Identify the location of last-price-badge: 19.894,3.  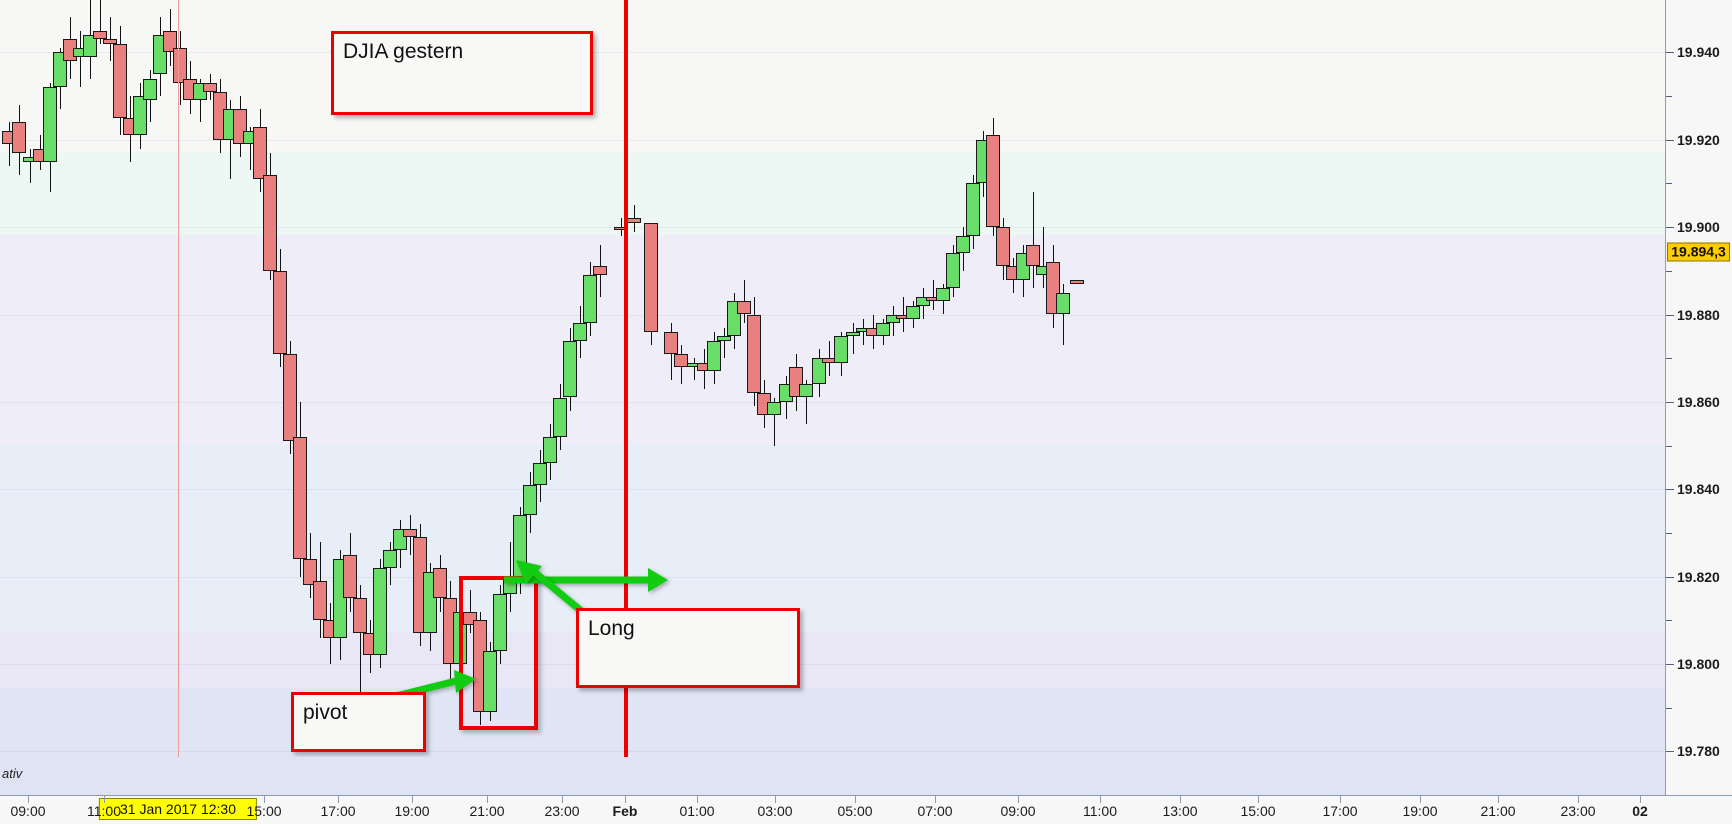
(1698, 252).